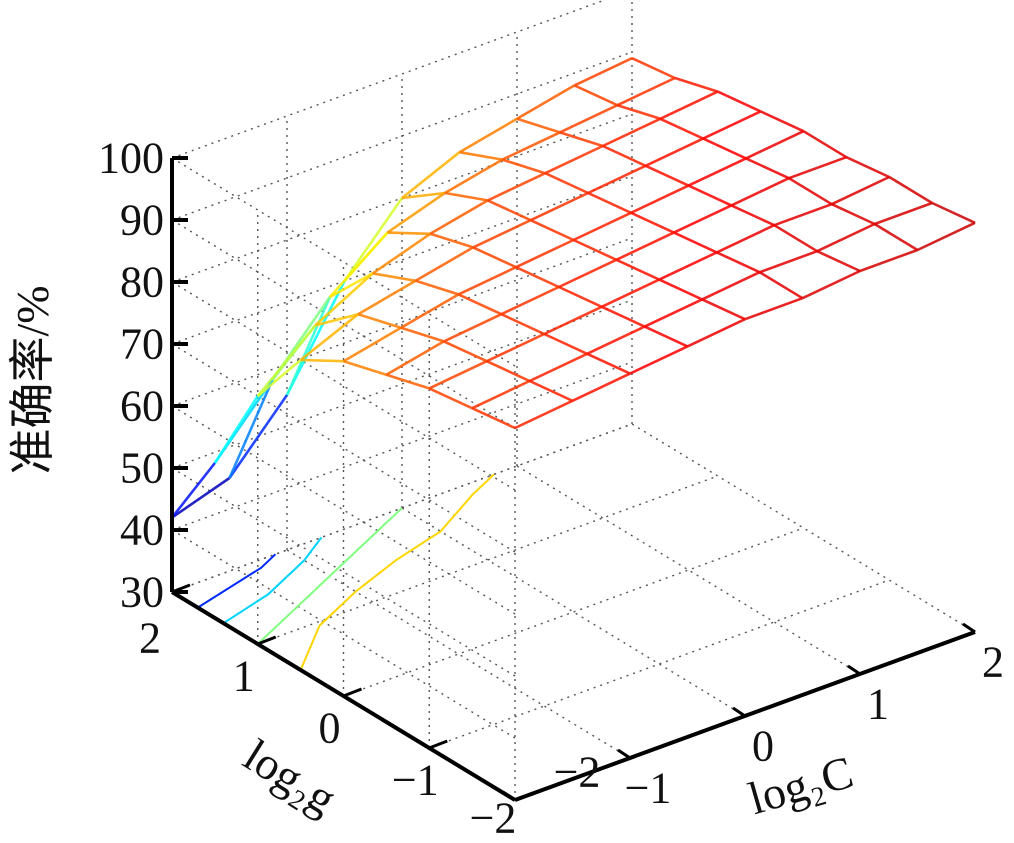 The height and width of the screenshot is (843, 1014). What do you see at coordinates (131, 158) in the screenshot?
I see `z-tick-label: 100` at bounding box center [131, 158].